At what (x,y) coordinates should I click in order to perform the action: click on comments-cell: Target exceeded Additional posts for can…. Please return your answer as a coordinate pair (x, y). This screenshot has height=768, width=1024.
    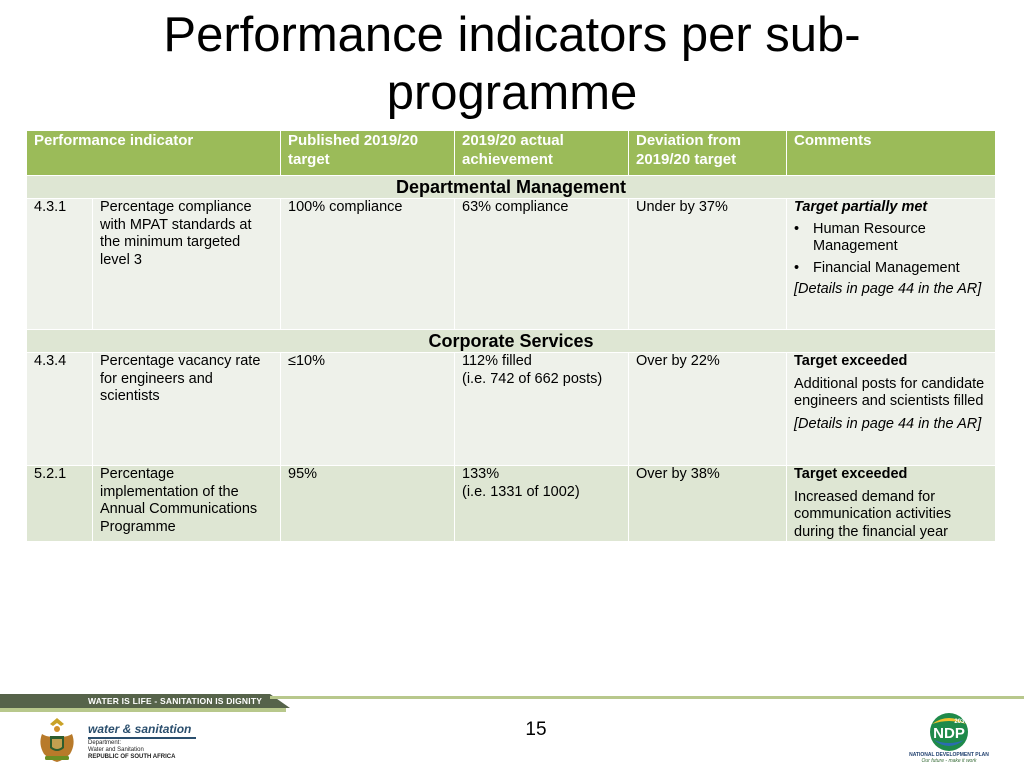
    Looking at the image, I should click on (891, 409).